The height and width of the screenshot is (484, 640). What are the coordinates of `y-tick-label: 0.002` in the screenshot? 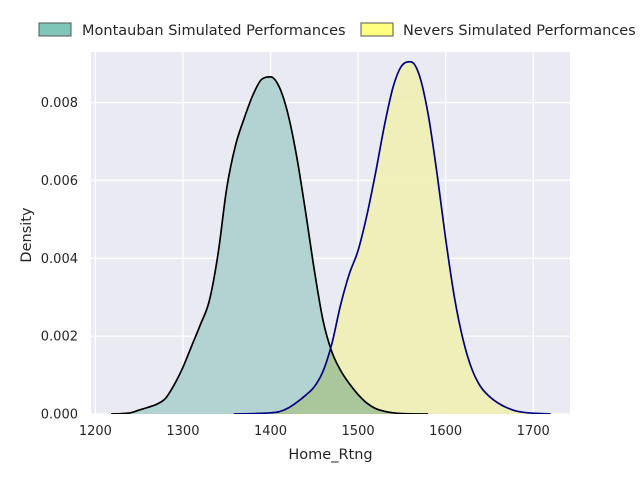 It's located at (59, 337).